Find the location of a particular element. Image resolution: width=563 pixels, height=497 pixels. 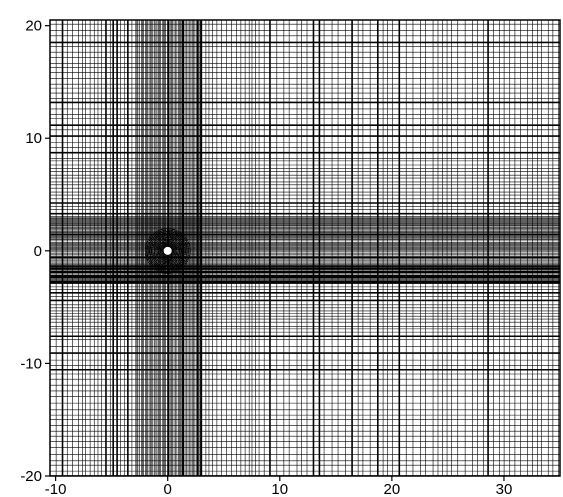

x-tick-label: 30 is located at coordinates (504, 489).